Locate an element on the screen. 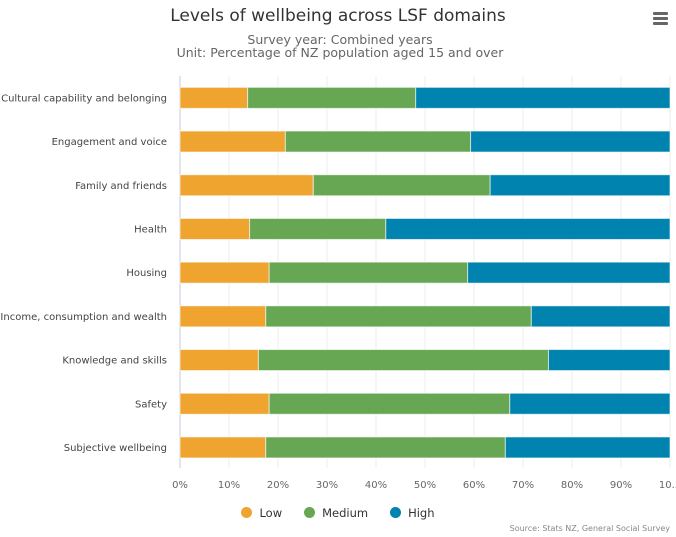 The height and width of the screenshot is (537, 676). legend-label: High is located at coordinates (421, 513).